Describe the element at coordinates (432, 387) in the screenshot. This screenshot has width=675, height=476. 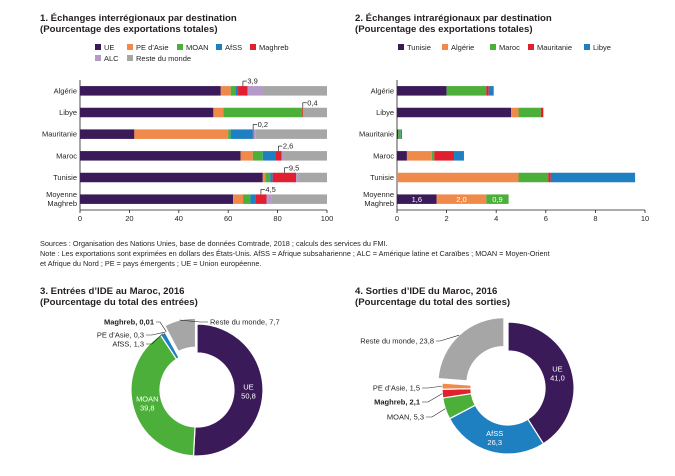
I see `chart4-leader-pe-d-asie` at that location.